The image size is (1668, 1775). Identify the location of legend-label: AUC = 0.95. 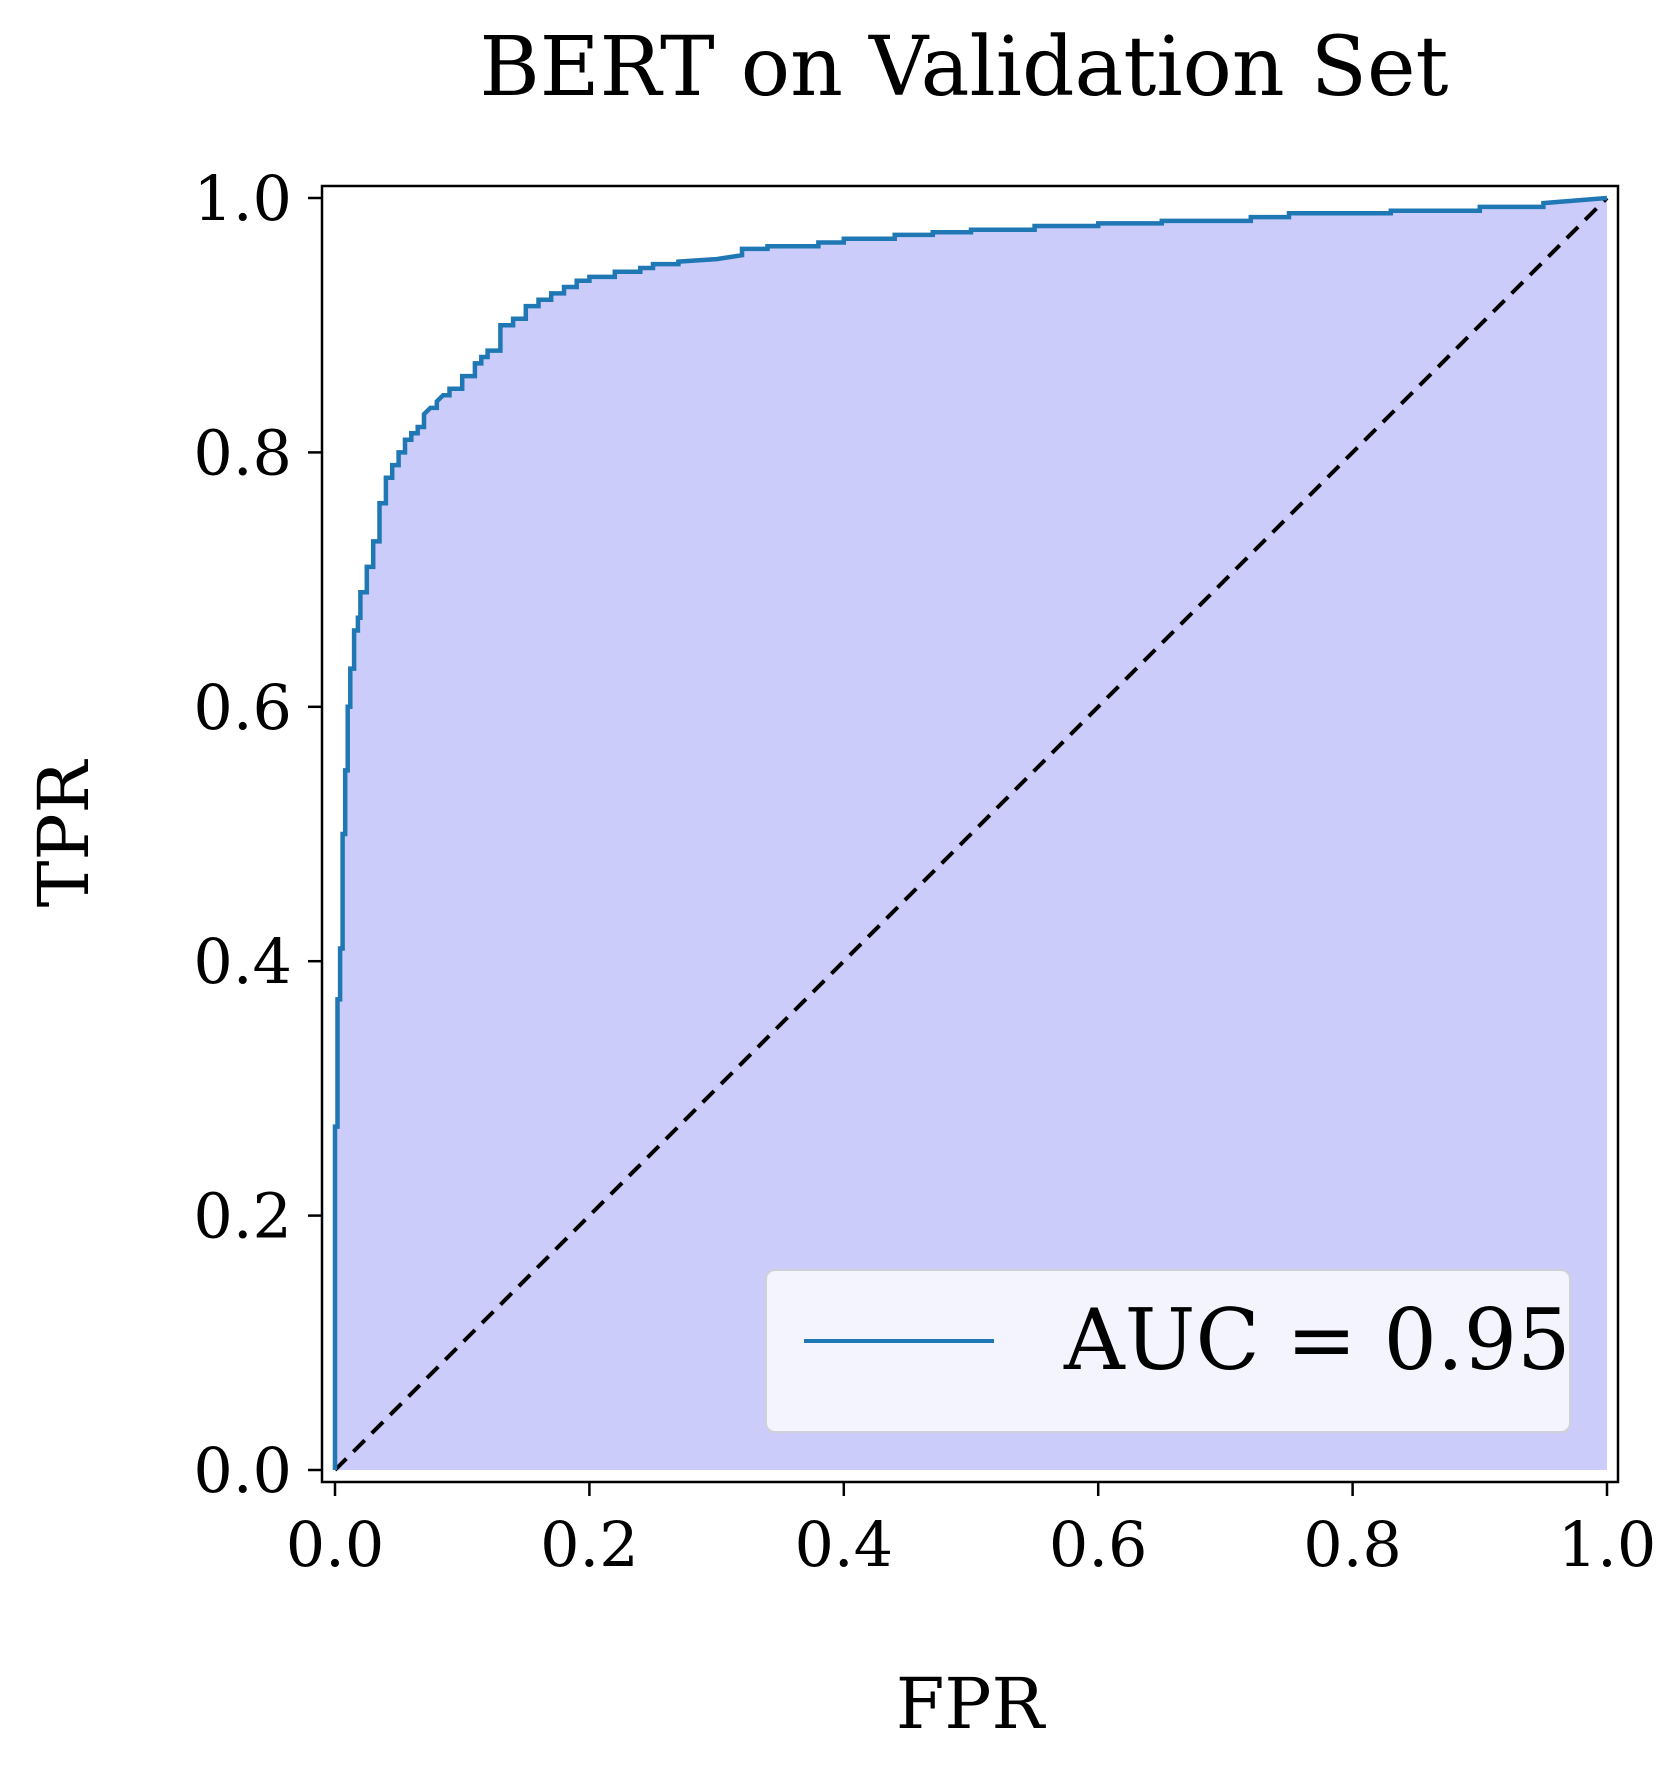
(1317, 1340).